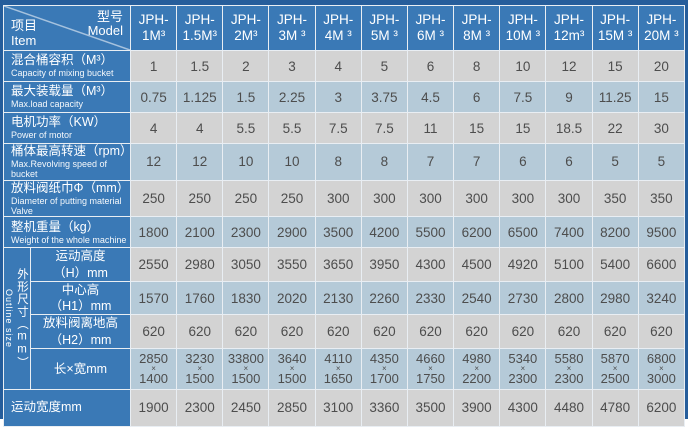  I want to click on row-sublabel: 运动高度 （H）mm, so click(80, 264).